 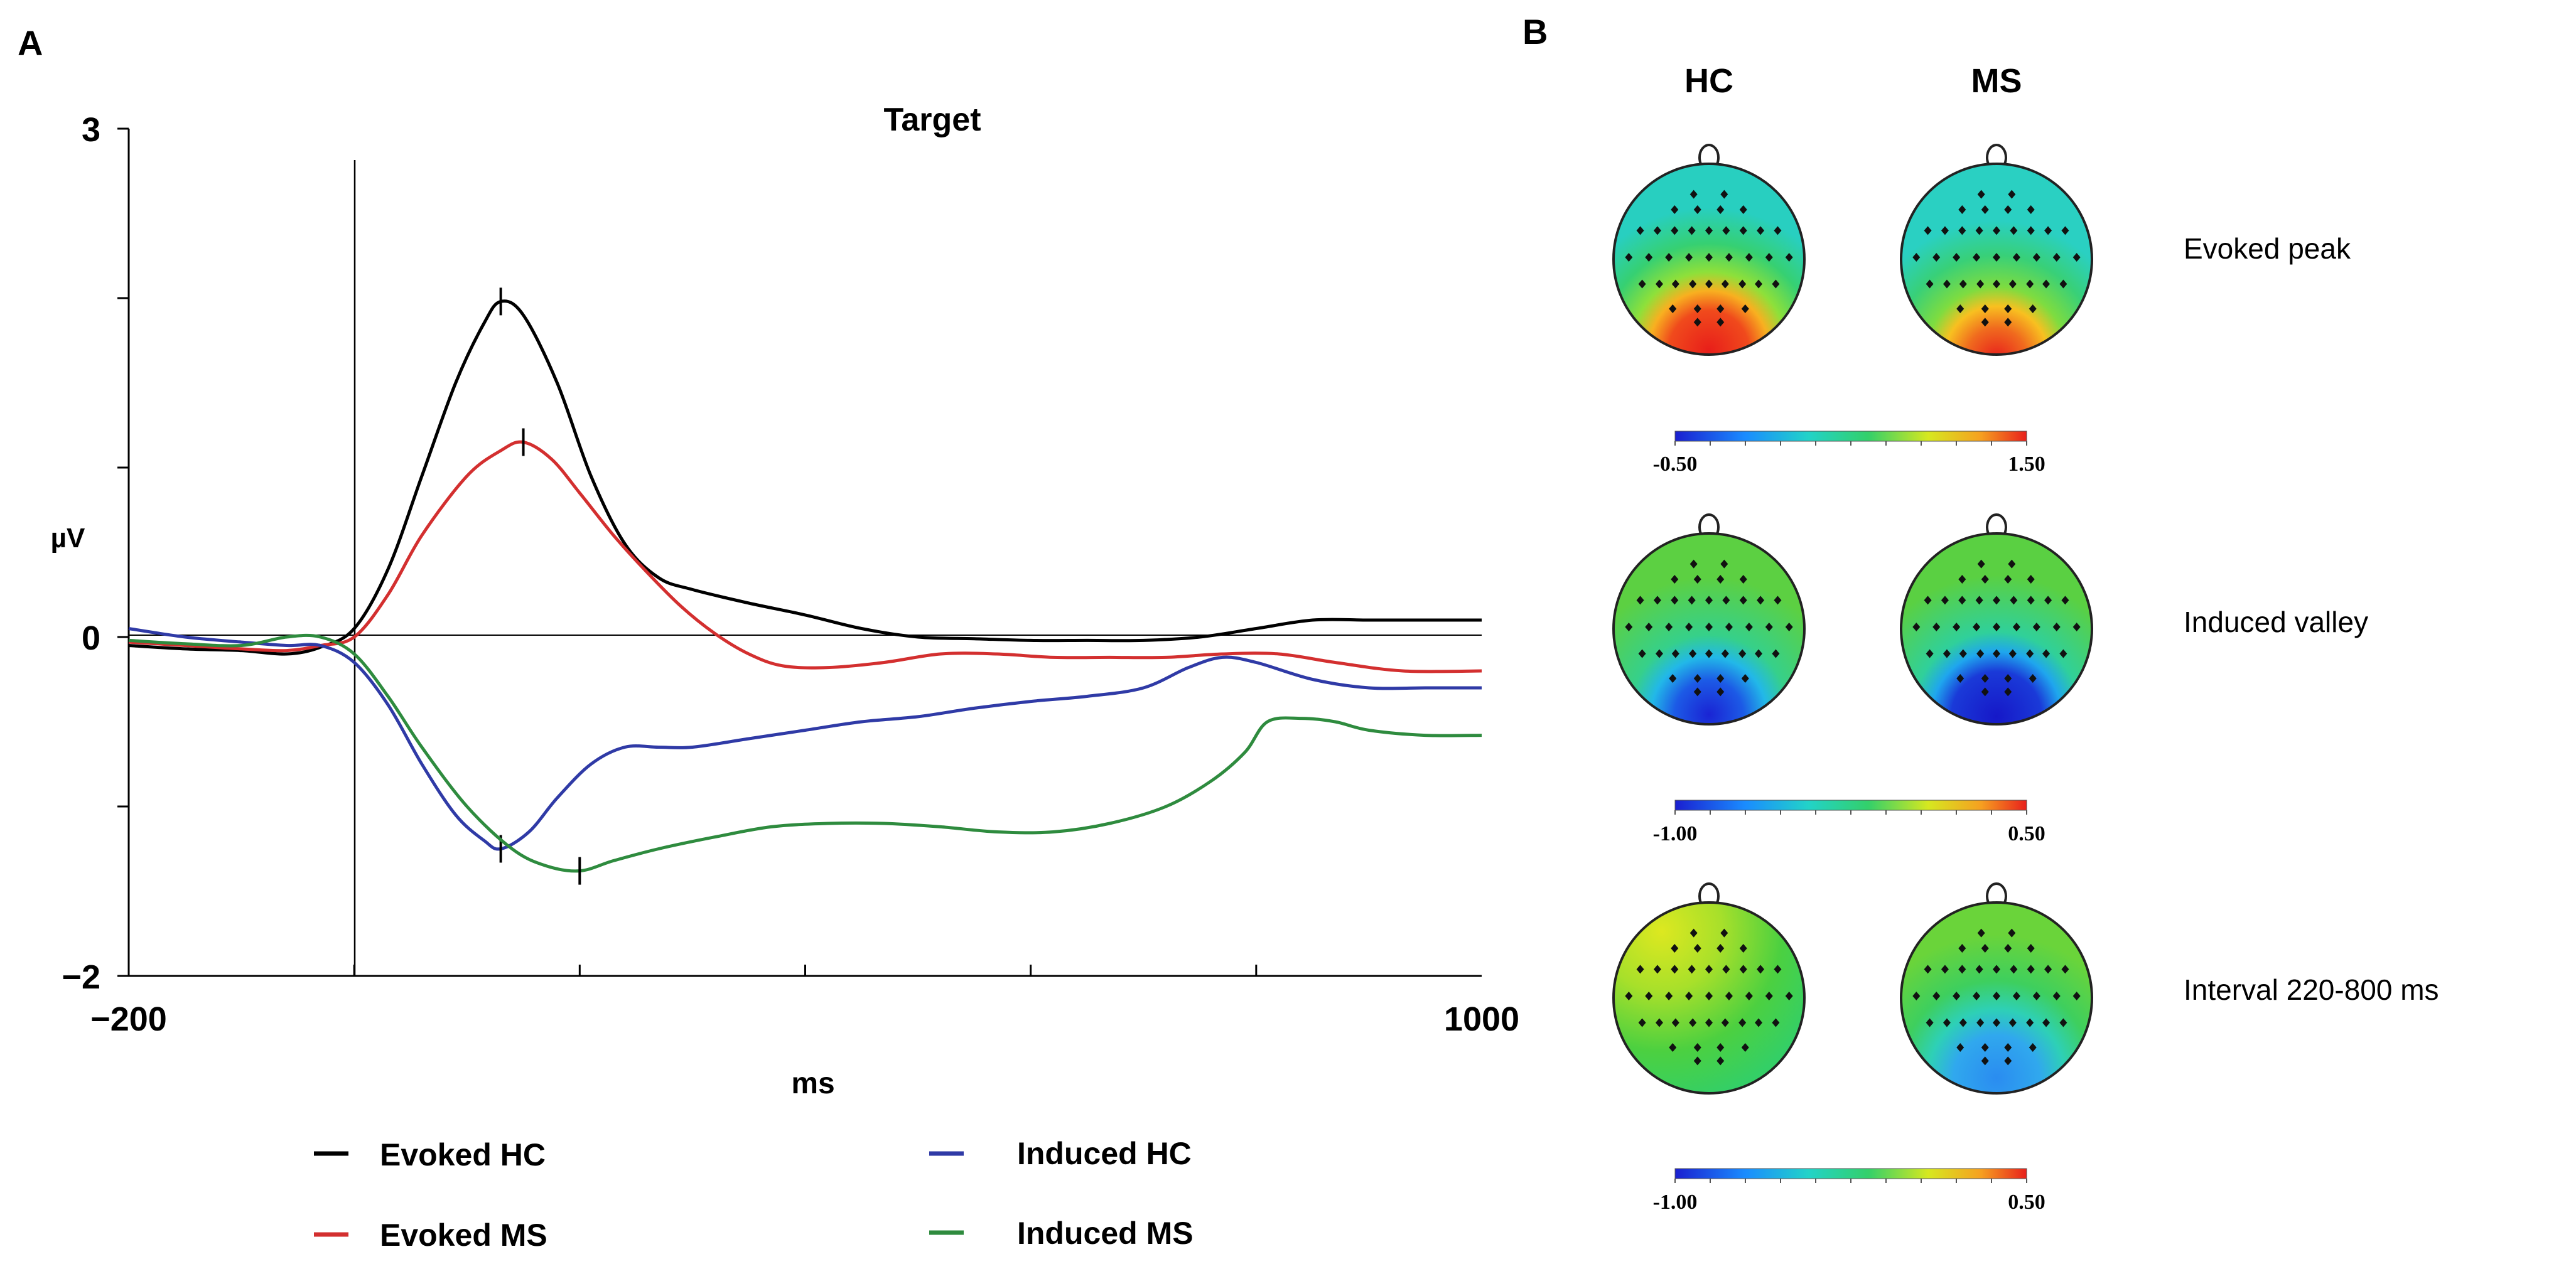 I want to click on legend-item-evoked-hc: Evoked HC, so click(x=430, y=1154).